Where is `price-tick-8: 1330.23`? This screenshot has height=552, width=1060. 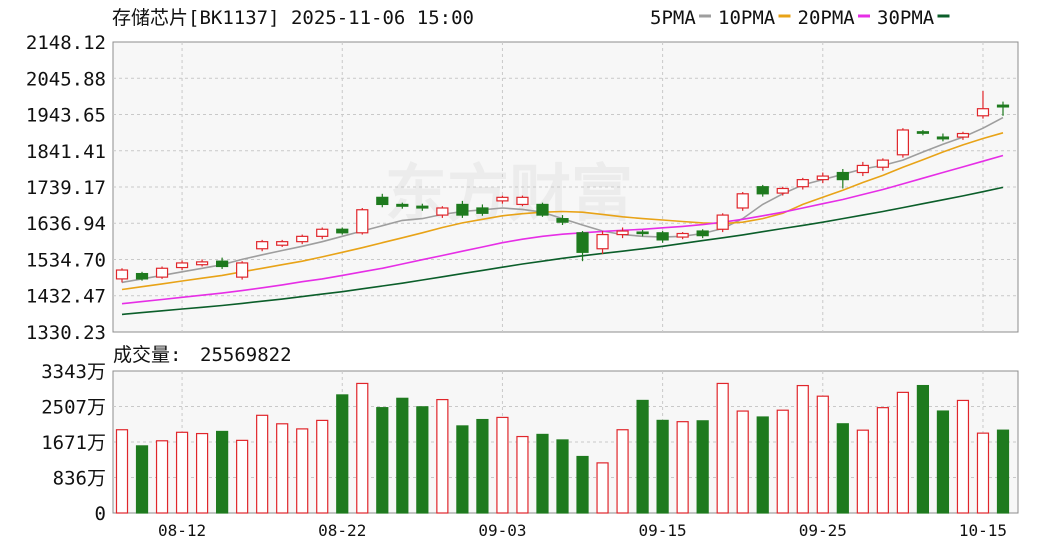 price-tick-8: 1330.23 is located at coordinates (66, 333).